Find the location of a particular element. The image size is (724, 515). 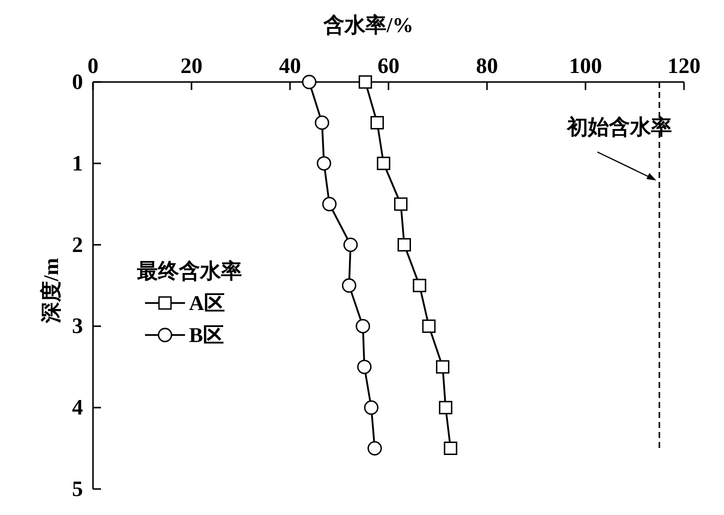

x-axis-title: 含水率/% is located at coordinates (368, 25).